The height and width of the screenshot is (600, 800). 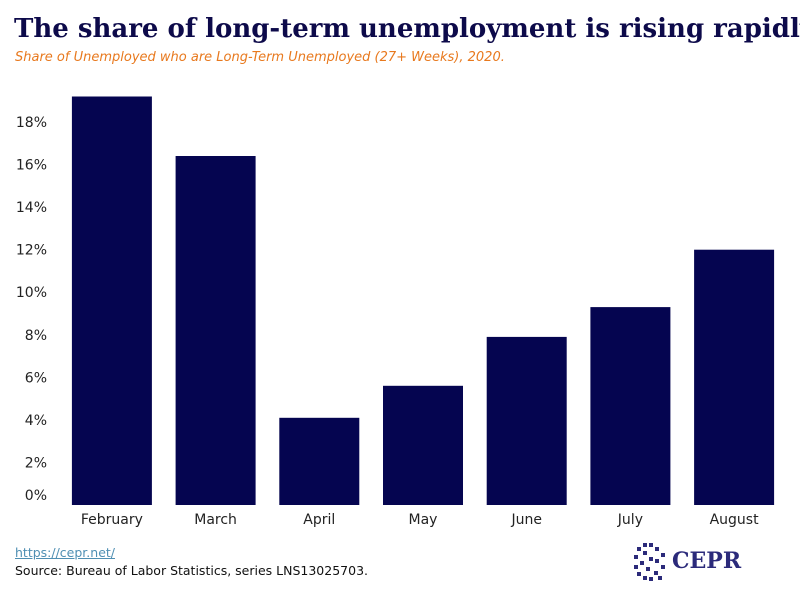 What do you see at coordinates (65, 552) in the screenshot?
I see `source-link: https://cepr.net/` at bounding box center [65, 552].